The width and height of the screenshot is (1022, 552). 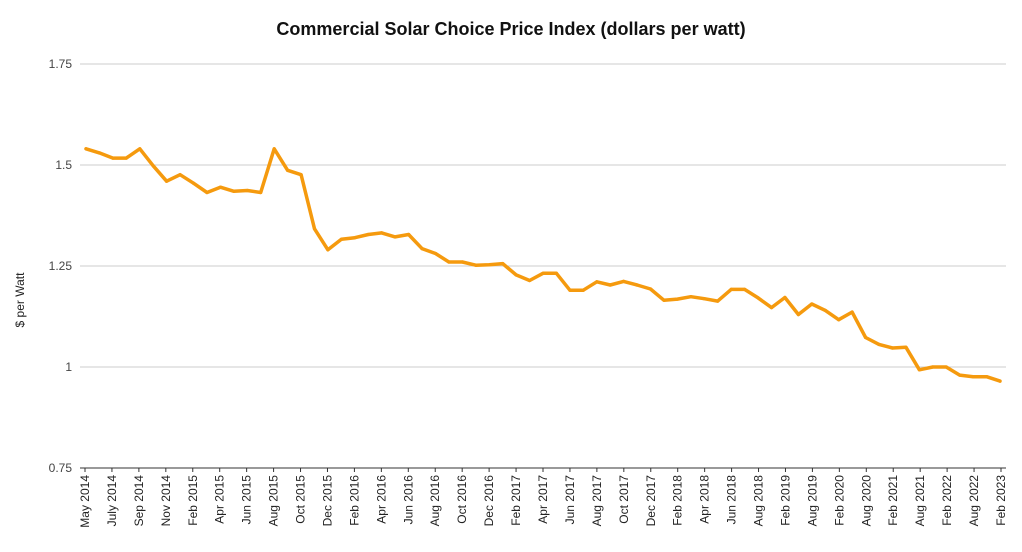 What do you see at coordinates (947, 500) in the screenshot?
I see `x-tick-label: Feb 2022` at bounding box center [947, 500].